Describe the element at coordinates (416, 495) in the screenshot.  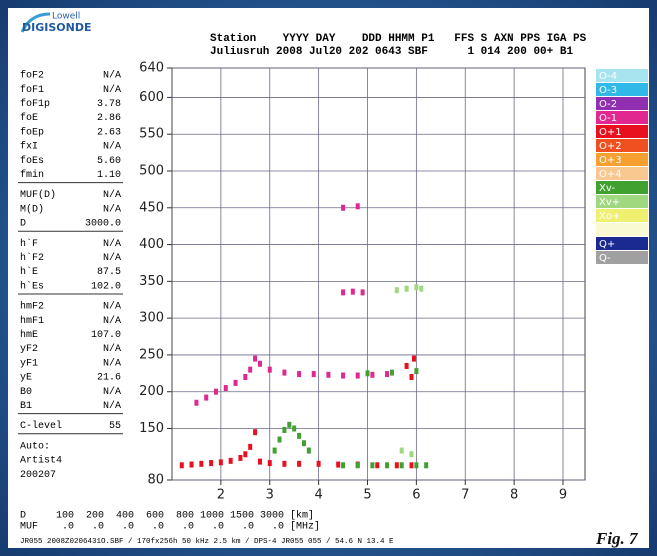
I see `x-tick-label: 6` at that location.